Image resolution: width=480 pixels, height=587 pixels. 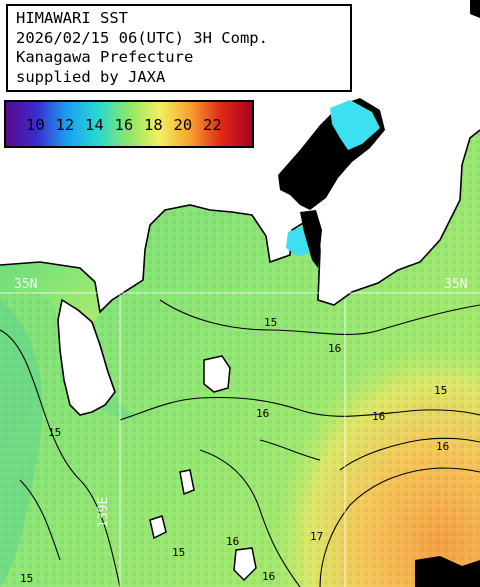 What do you see at coordinates (124, 125) in the screenshot?
I see `legend-tick: 16` at bounding box center [124, 125].